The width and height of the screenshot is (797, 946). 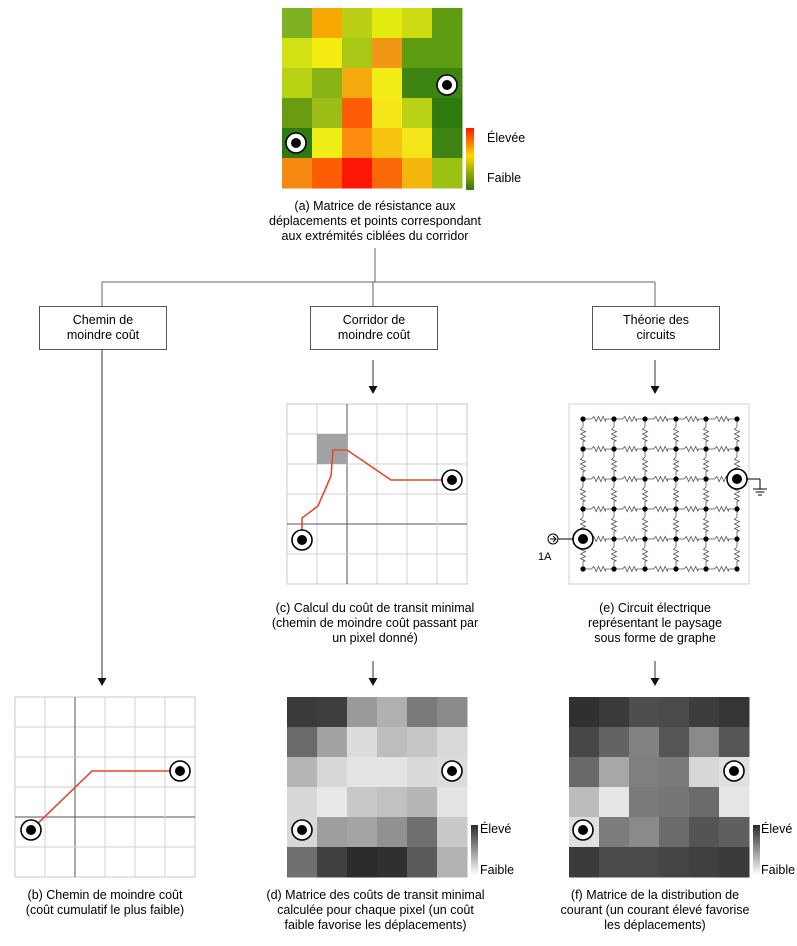 I want to click on endpoint-b-left, so click(x=31, y=830).